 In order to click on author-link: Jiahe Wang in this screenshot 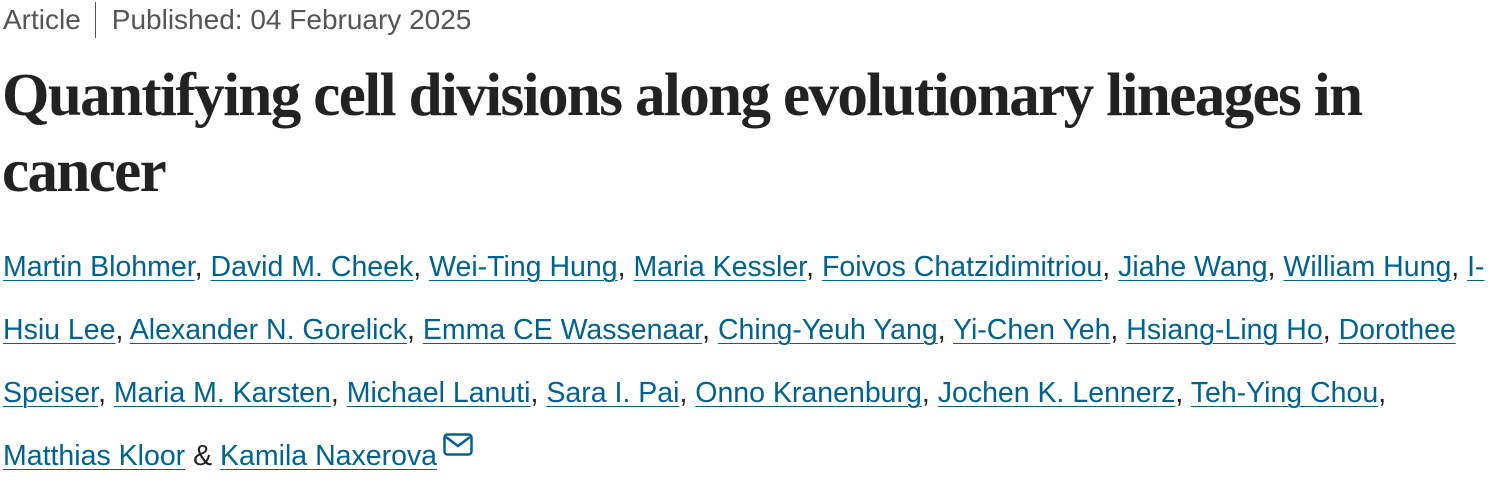, I will do `click(1193, 267)`.